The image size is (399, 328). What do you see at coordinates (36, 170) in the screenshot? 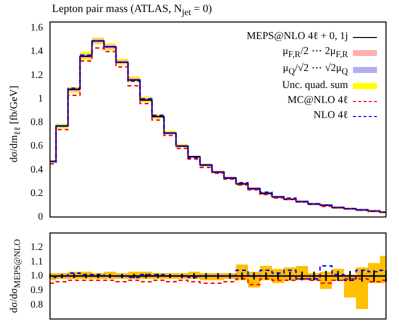
I see `y-tick-label: 0.4` at bounding box center [36, 170].